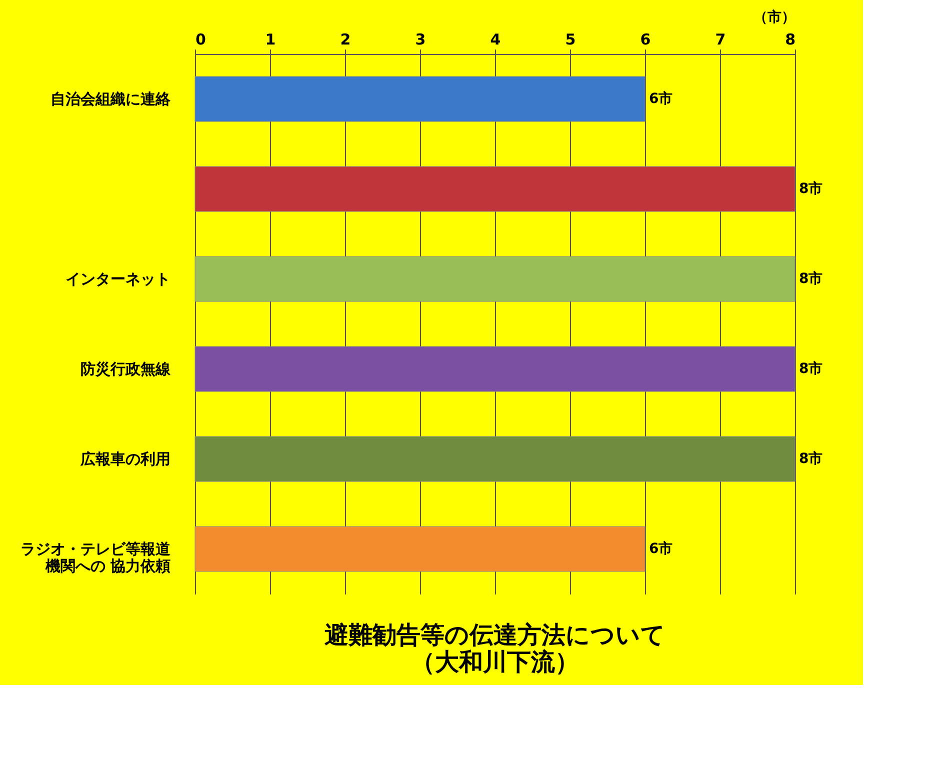 This screenshot has width=926, height=760. What do you see at coordinates (720, 39) in the screenshot?
I see `x-tick-label: 7` at bounding box center [720, 39].